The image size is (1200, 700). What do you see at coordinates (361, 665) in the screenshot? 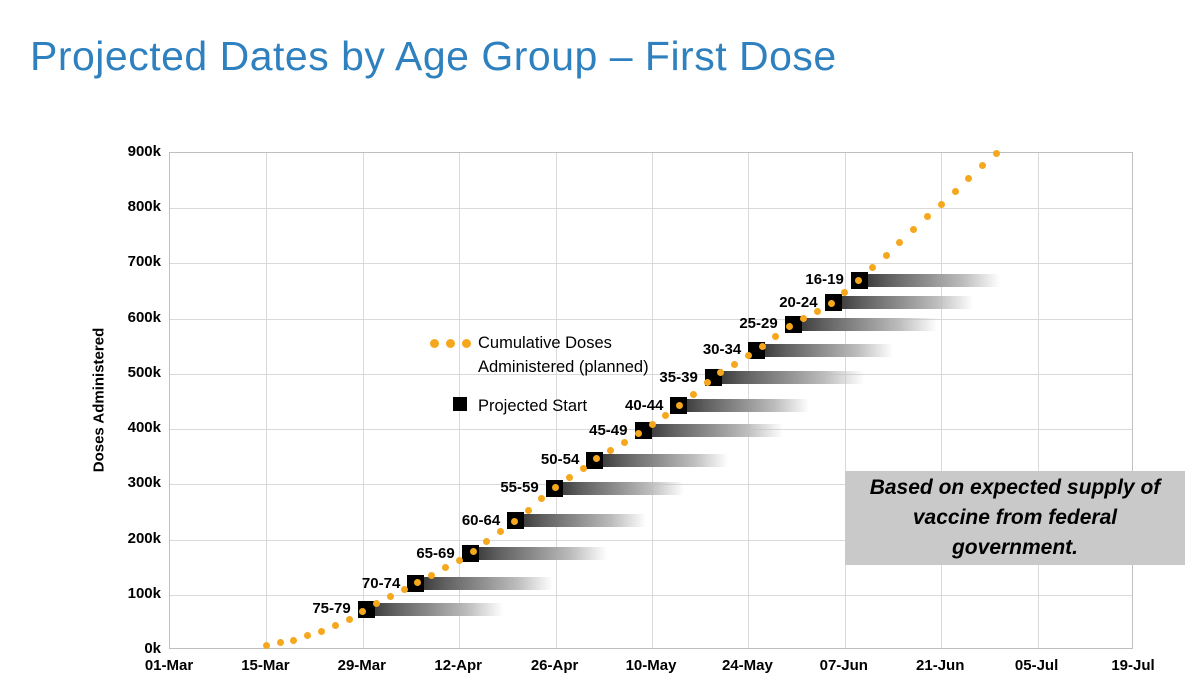
I see `x-tick-label: 29-Mar` at bounding box center [361, 665].